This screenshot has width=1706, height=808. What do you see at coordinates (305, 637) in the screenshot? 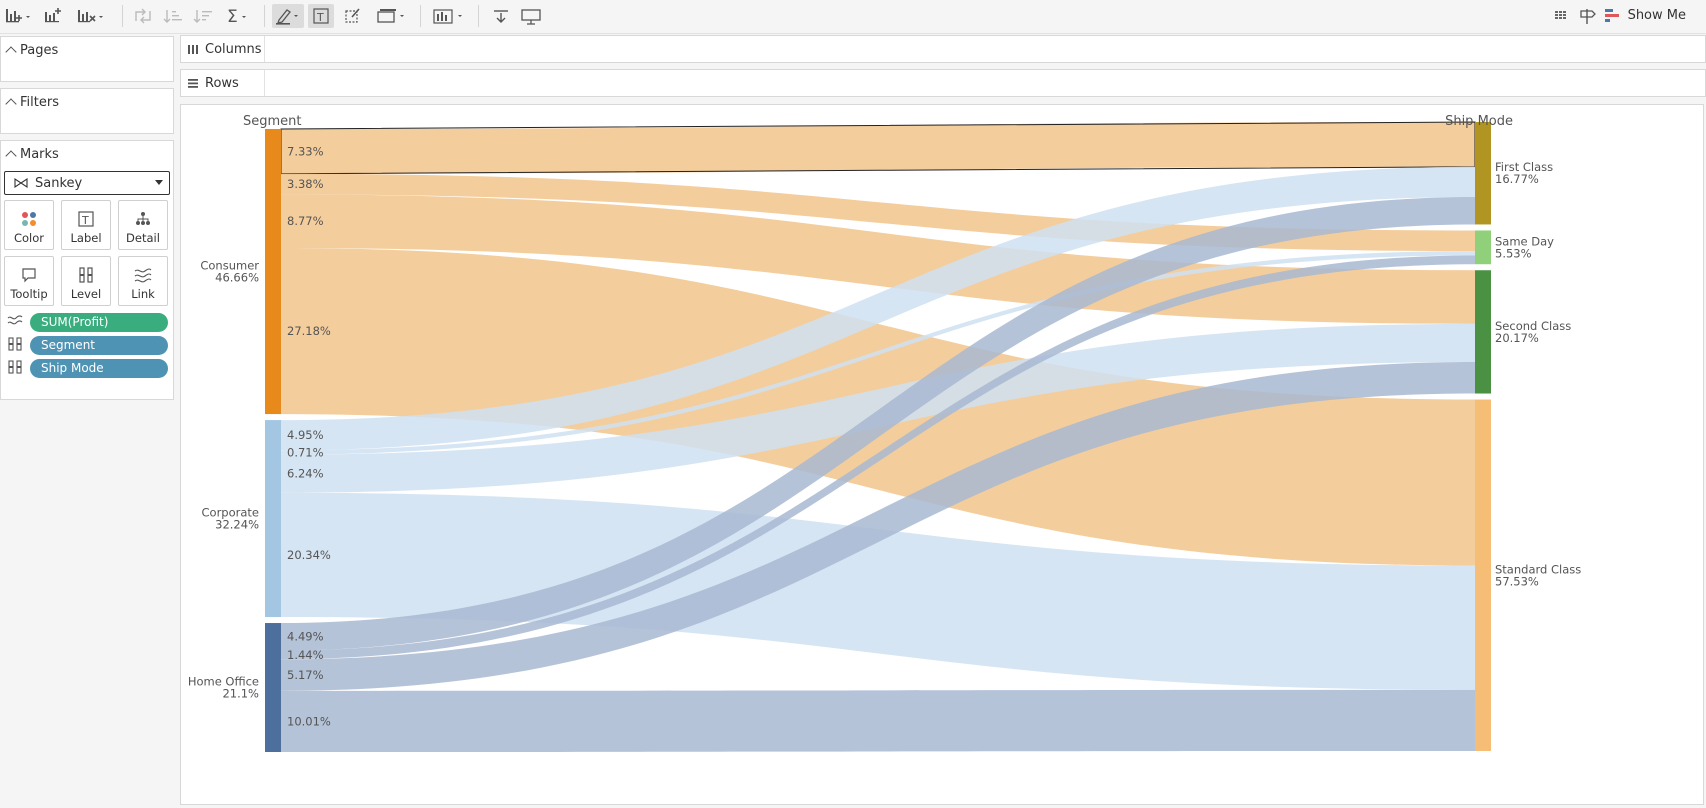
I see `link-value-label: 4.49%` at bounding box center [305, 637].